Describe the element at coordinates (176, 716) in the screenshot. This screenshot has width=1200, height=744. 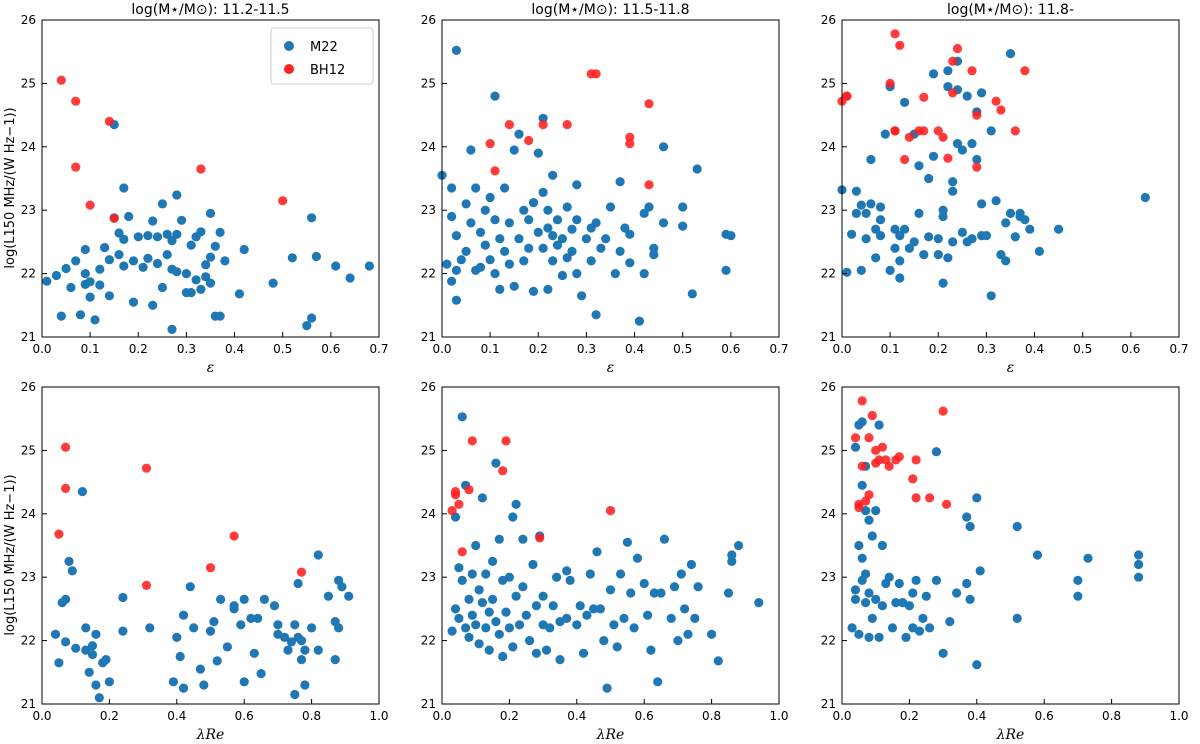
I see `x-tick-label-4-2: 0.4` at that location.